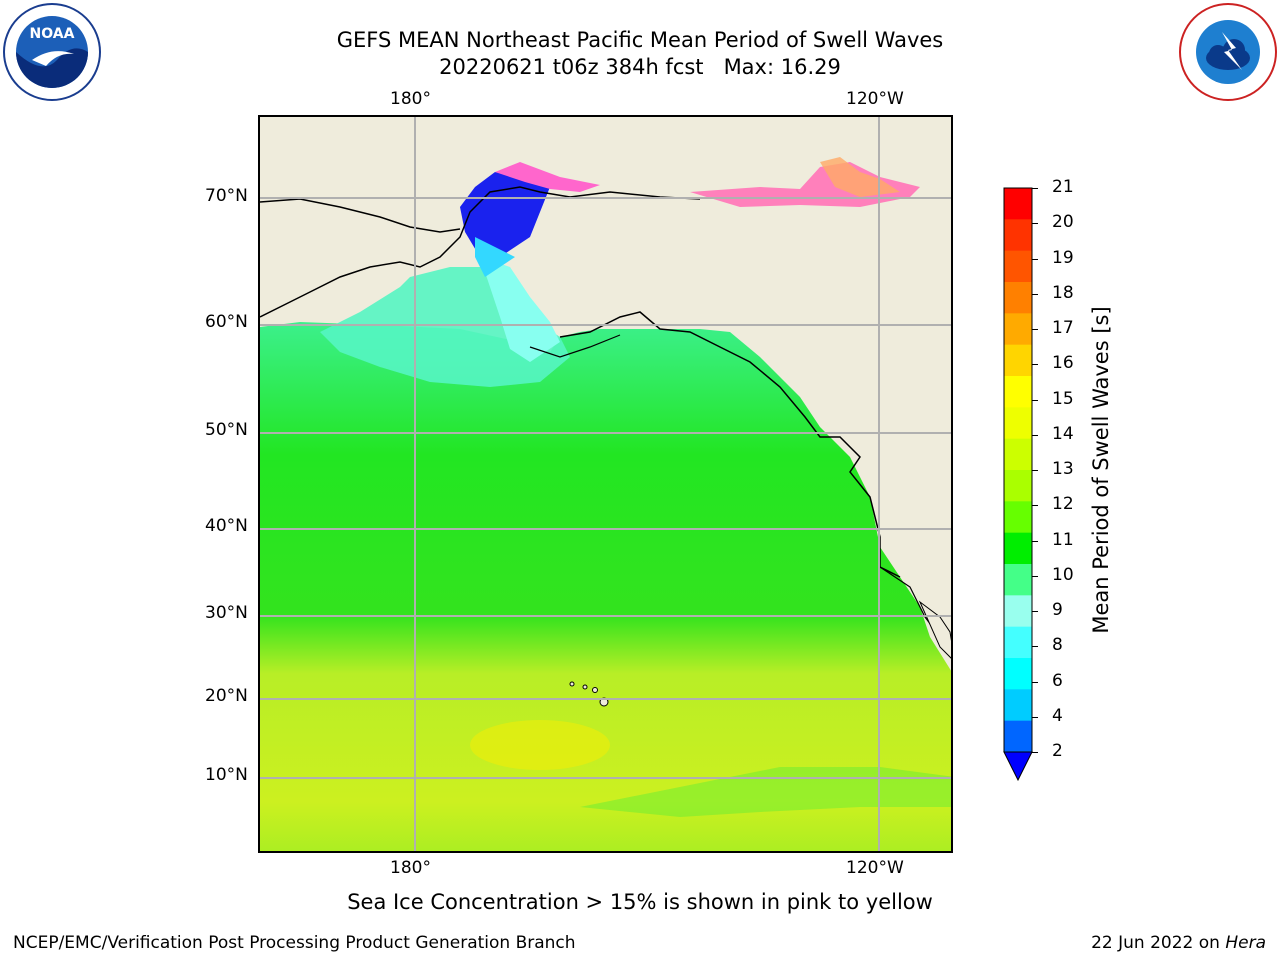 The image size is (1280, 960). What do you see at coordinates (1057, 645) in the screenshot?
I see `colorbar-tick-label: 8` at bounding box center [1057, 645].